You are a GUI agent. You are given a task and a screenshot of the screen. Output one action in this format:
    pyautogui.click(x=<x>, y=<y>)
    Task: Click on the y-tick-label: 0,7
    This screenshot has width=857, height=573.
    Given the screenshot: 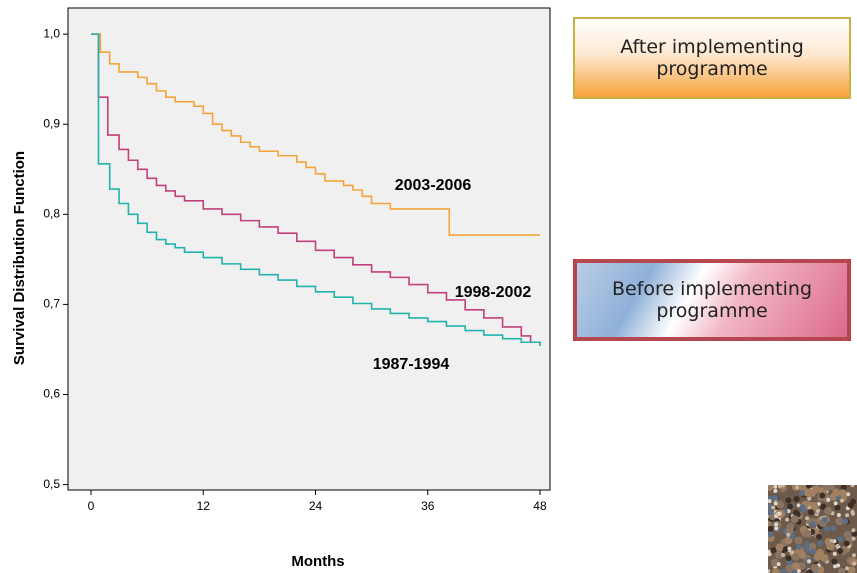 What is the action you would take?
    pyautogui.click(x=51, y=304)
    